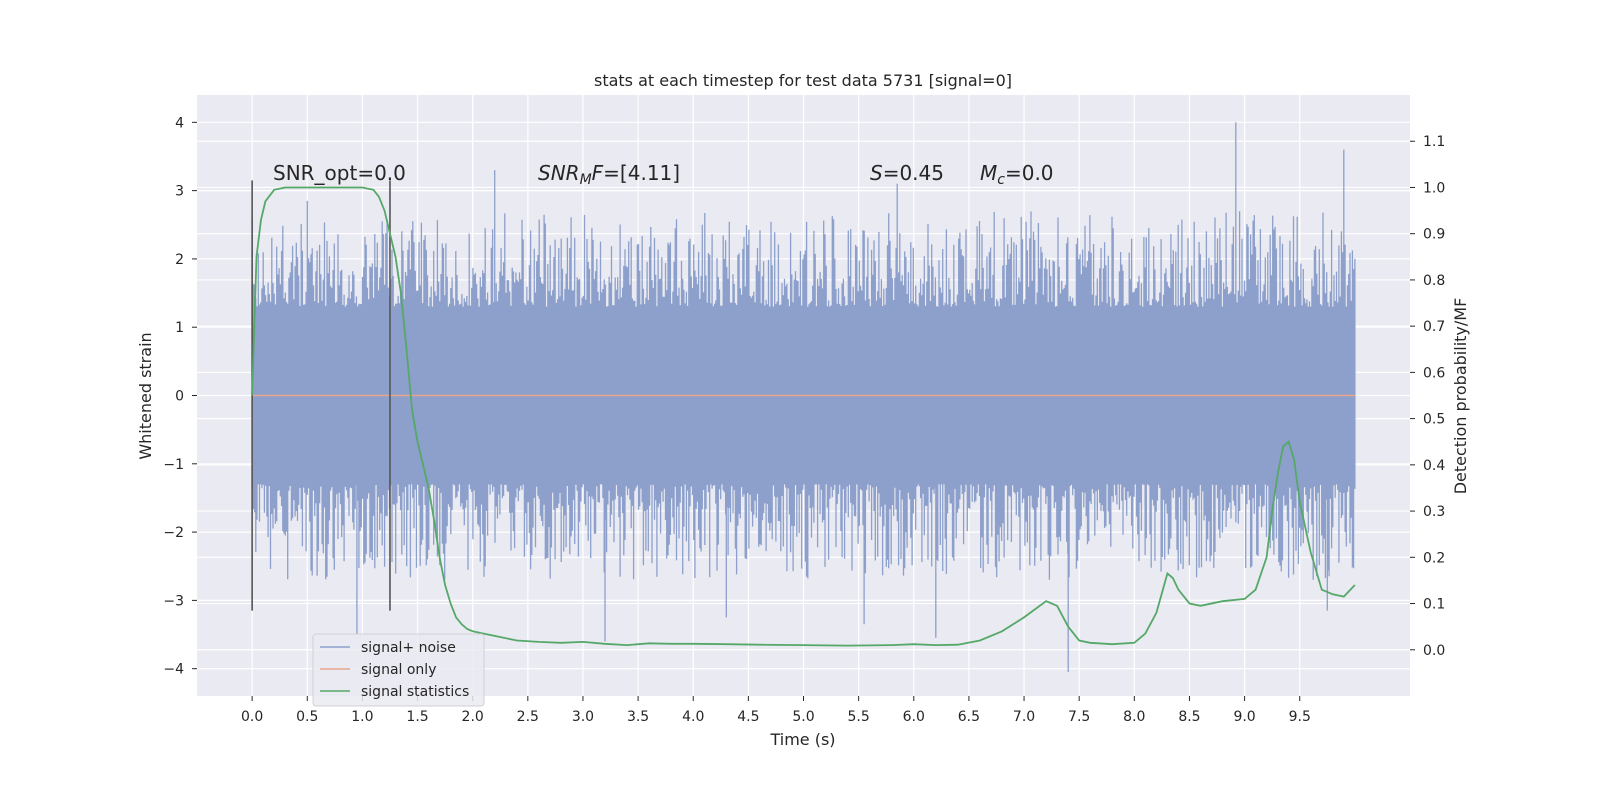 This screenshot has width=1600, height=800. Describe the element at coordinates (859, 717) in the screenshot. I see `x-tick-label: 5.5` at that location.